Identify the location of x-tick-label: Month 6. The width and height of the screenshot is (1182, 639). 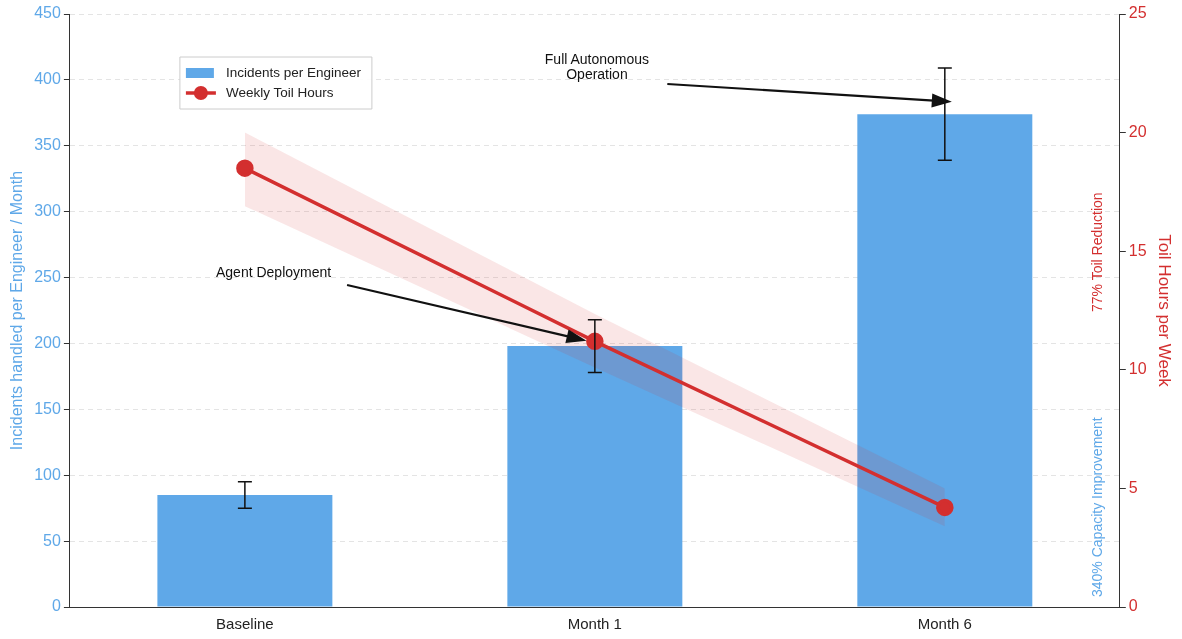
(944, 624).